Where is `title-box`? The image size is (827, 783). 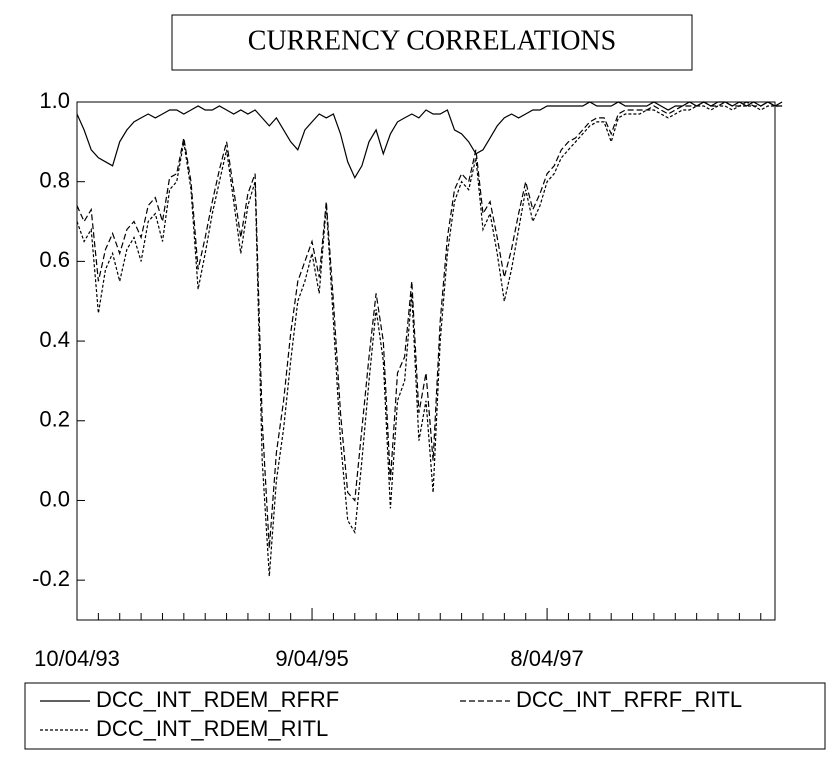 title-box is located at coordinates (432, 42).